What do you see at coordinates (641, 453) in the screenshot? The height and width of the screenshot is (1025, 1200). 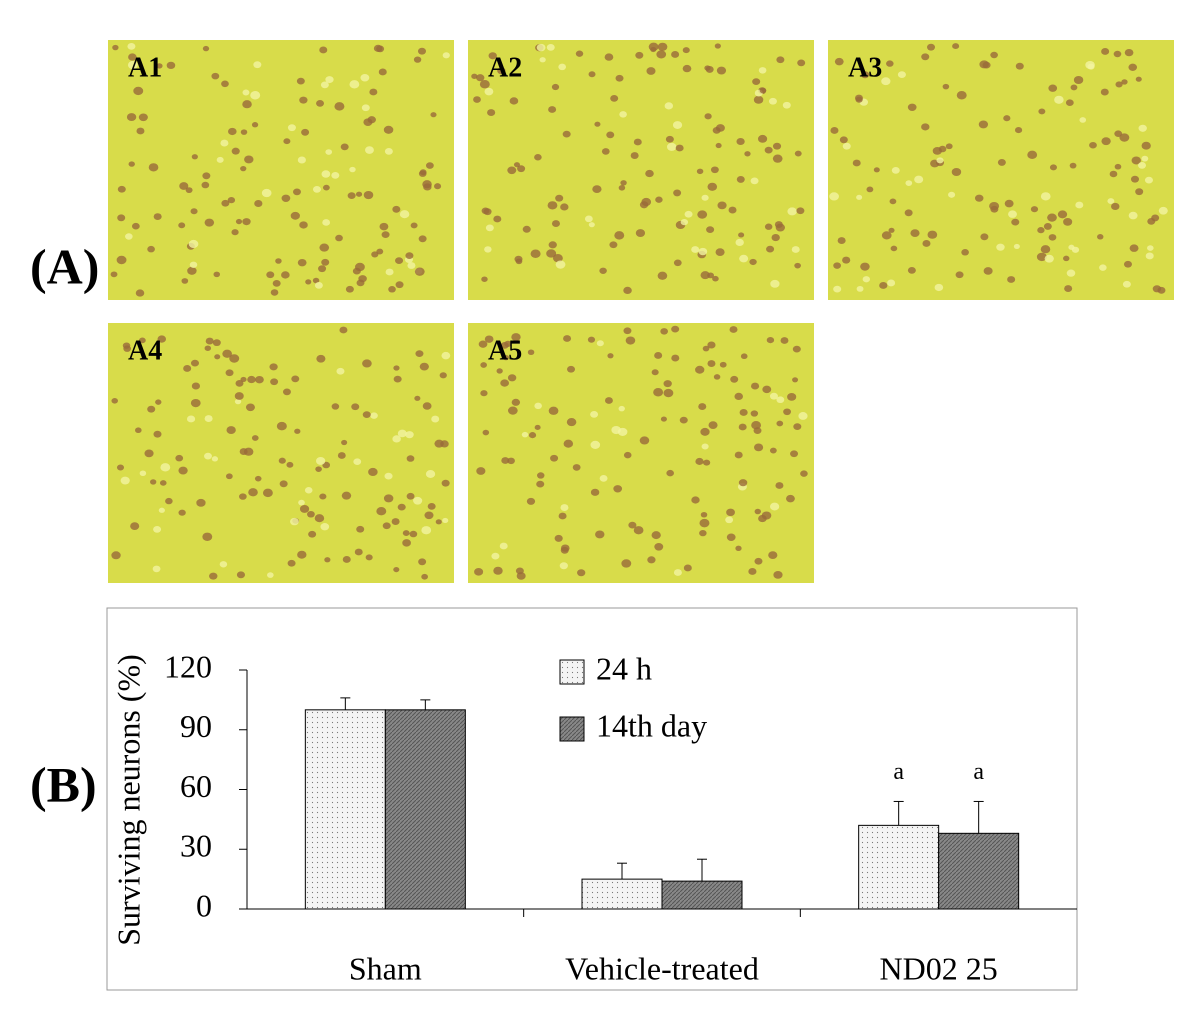 I see `micrograph-background` at bounding box center [641, 453].